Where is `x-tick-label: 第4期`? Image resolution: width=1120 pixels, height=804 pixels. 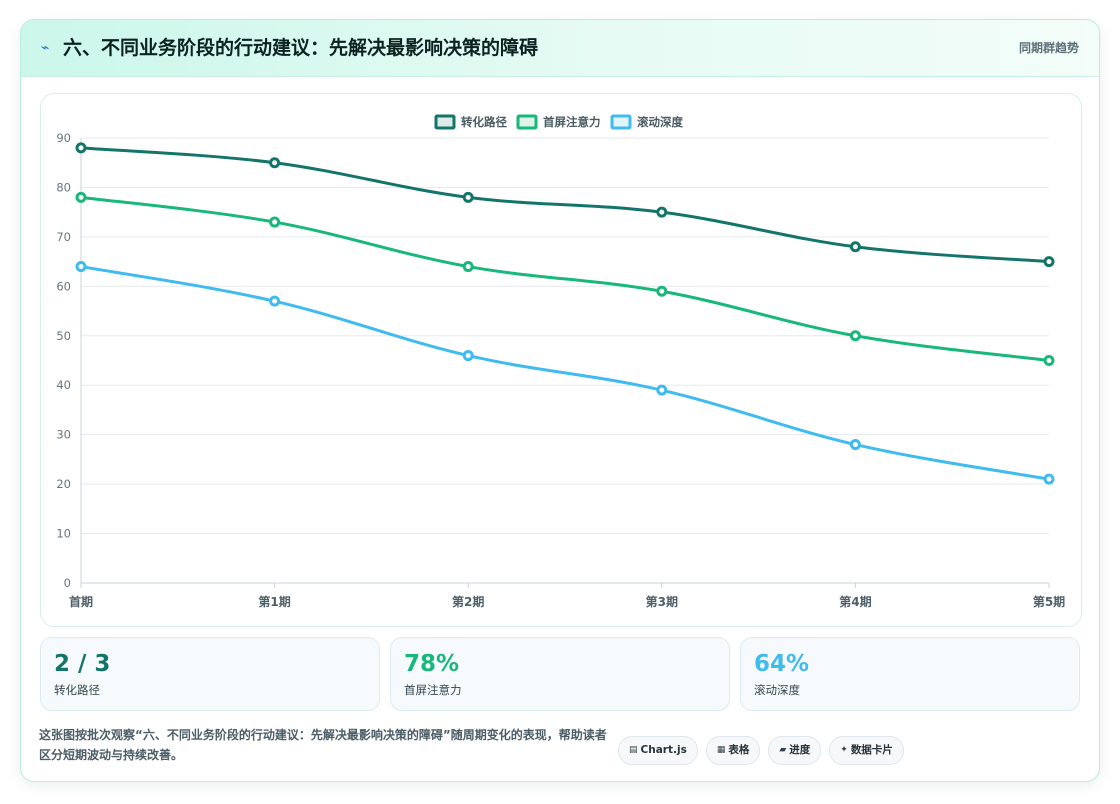 x-tick-label: 第4期 is located at coordinates (855, 601).